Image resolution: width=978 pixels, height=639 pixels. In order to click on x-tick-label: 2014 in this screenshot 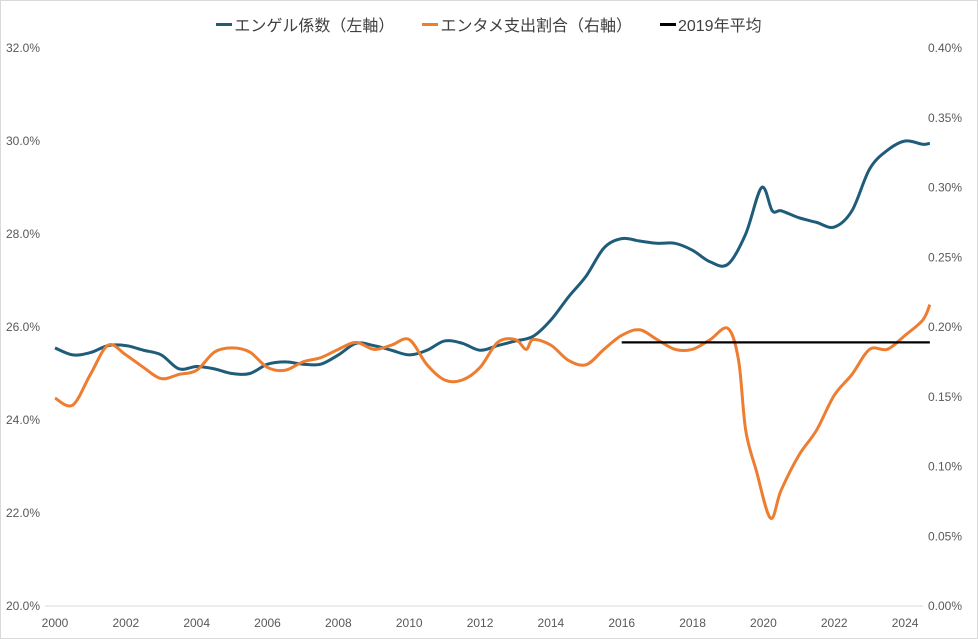, I will do `click(551, 623)`.